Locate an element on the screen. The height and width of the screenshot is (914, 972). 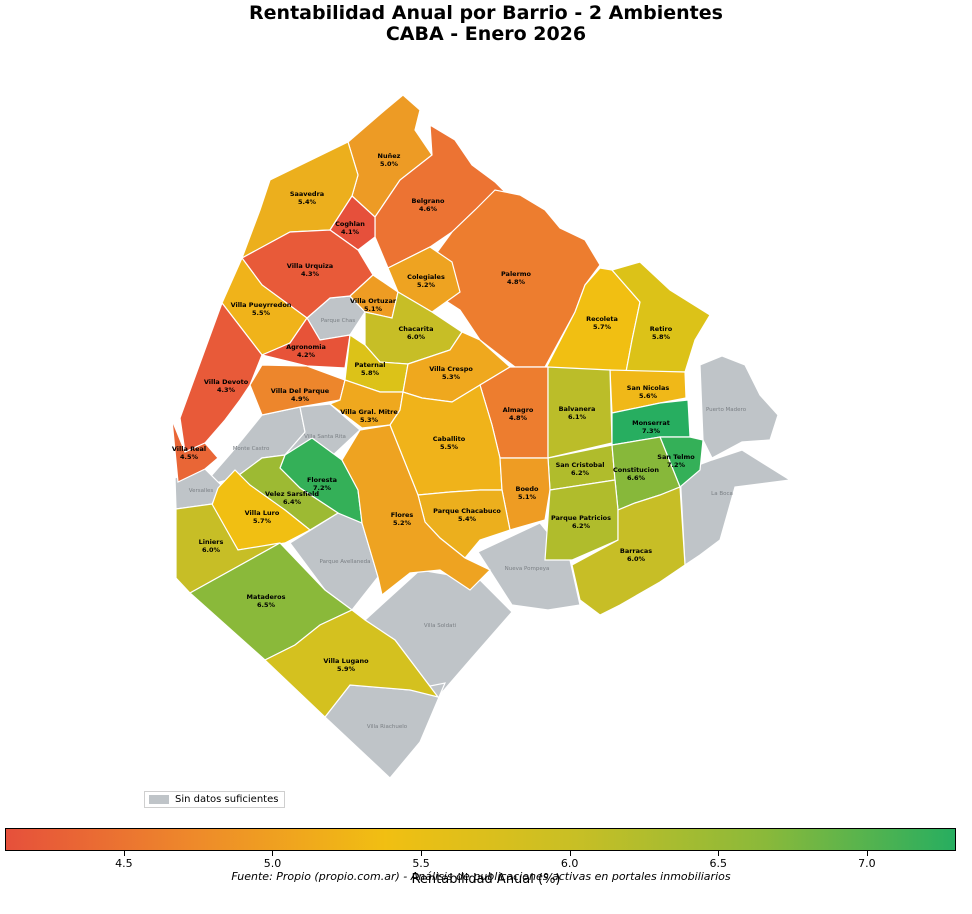
barrio-name-label: Nuñez is located at coordinates (389, 156).